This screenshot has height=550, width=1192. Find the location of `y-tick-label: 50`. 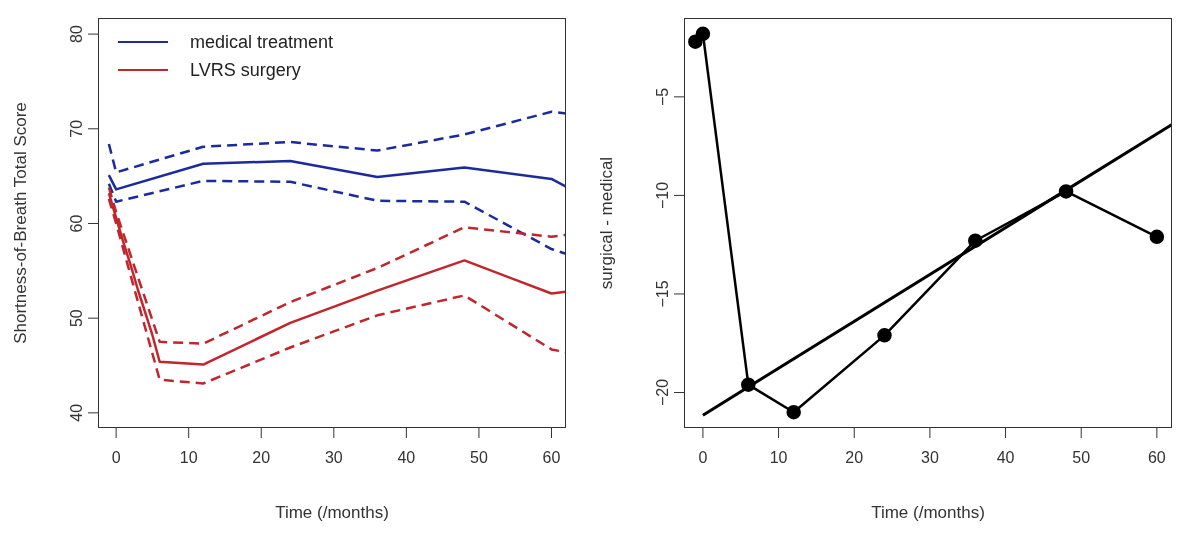

y-tick-label: 50 is located at coordinates (76, 318).